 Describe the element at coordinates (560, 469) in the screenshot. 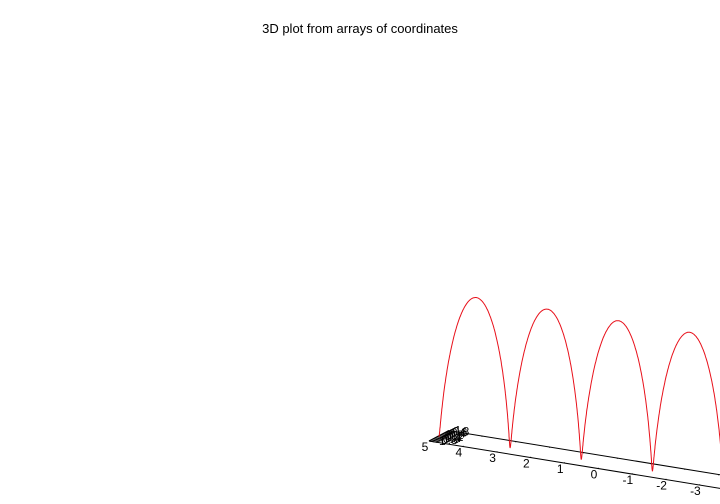

I see `x-tick-label: 1` at that location.